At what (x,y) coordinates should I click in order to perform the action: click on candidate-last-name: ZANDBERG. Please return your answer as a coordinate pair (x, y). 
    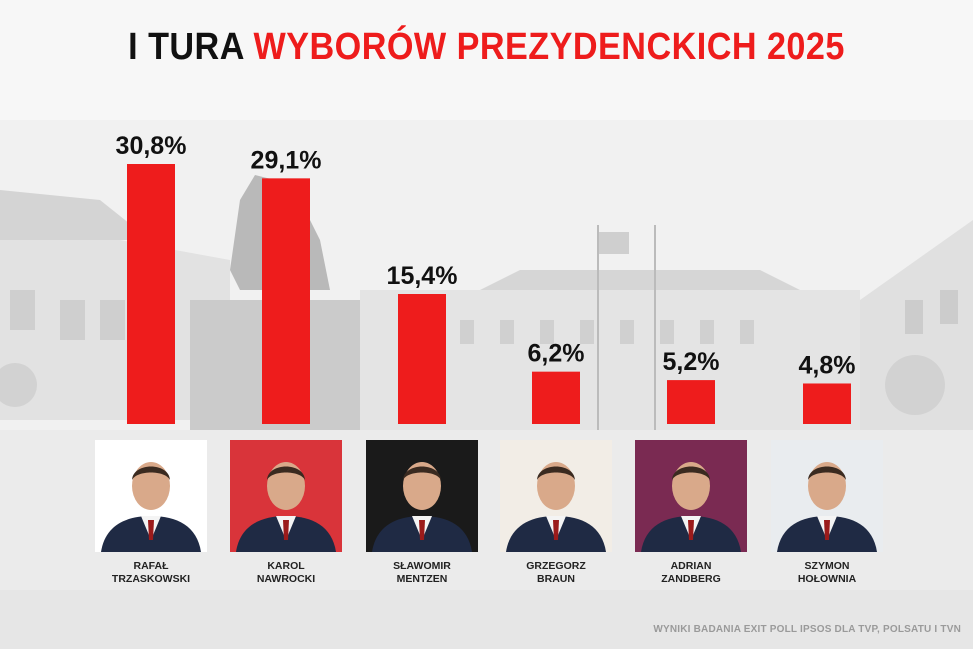
    Looking at the image, I should click on (691, 579).